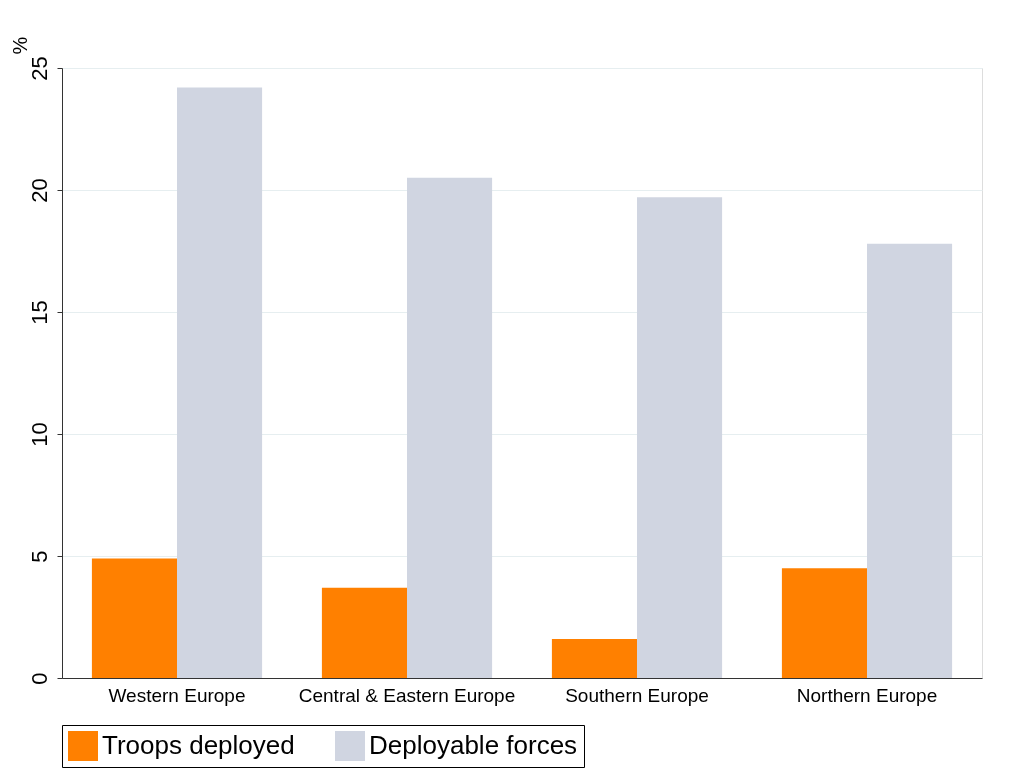  I want to click on legend-label: Deployable forces, so click(473, 745).